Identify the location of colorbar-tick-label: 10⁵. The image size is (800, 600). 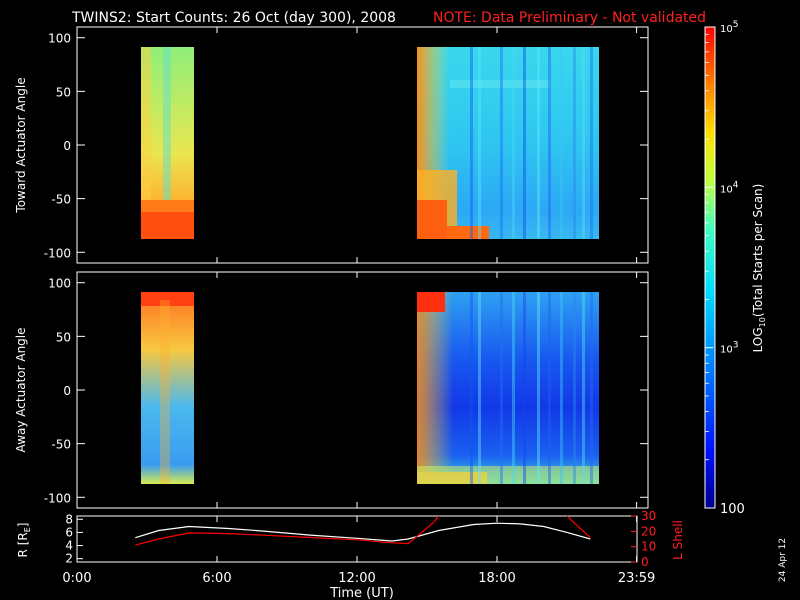
(729, 27).